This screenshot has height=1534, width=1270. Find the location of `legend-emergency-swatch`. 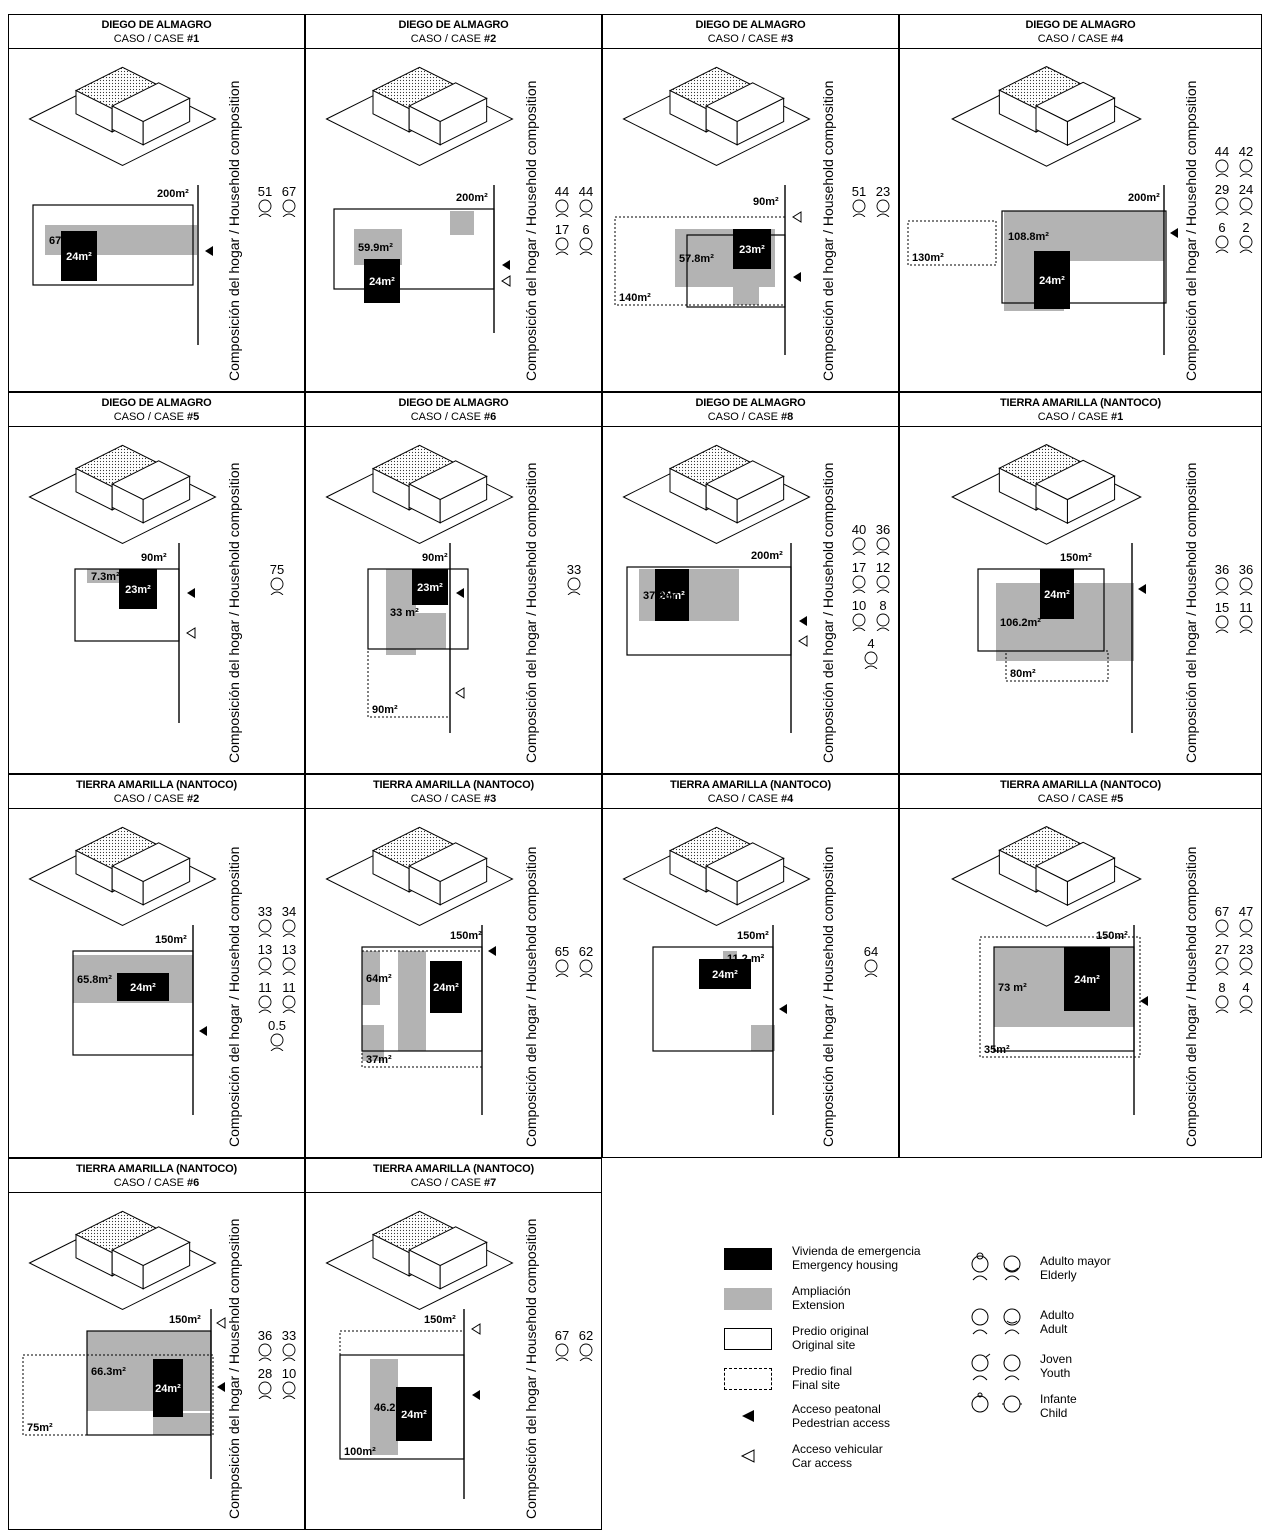

legend-emergency-swatch is located at coordinates (748, 1259).